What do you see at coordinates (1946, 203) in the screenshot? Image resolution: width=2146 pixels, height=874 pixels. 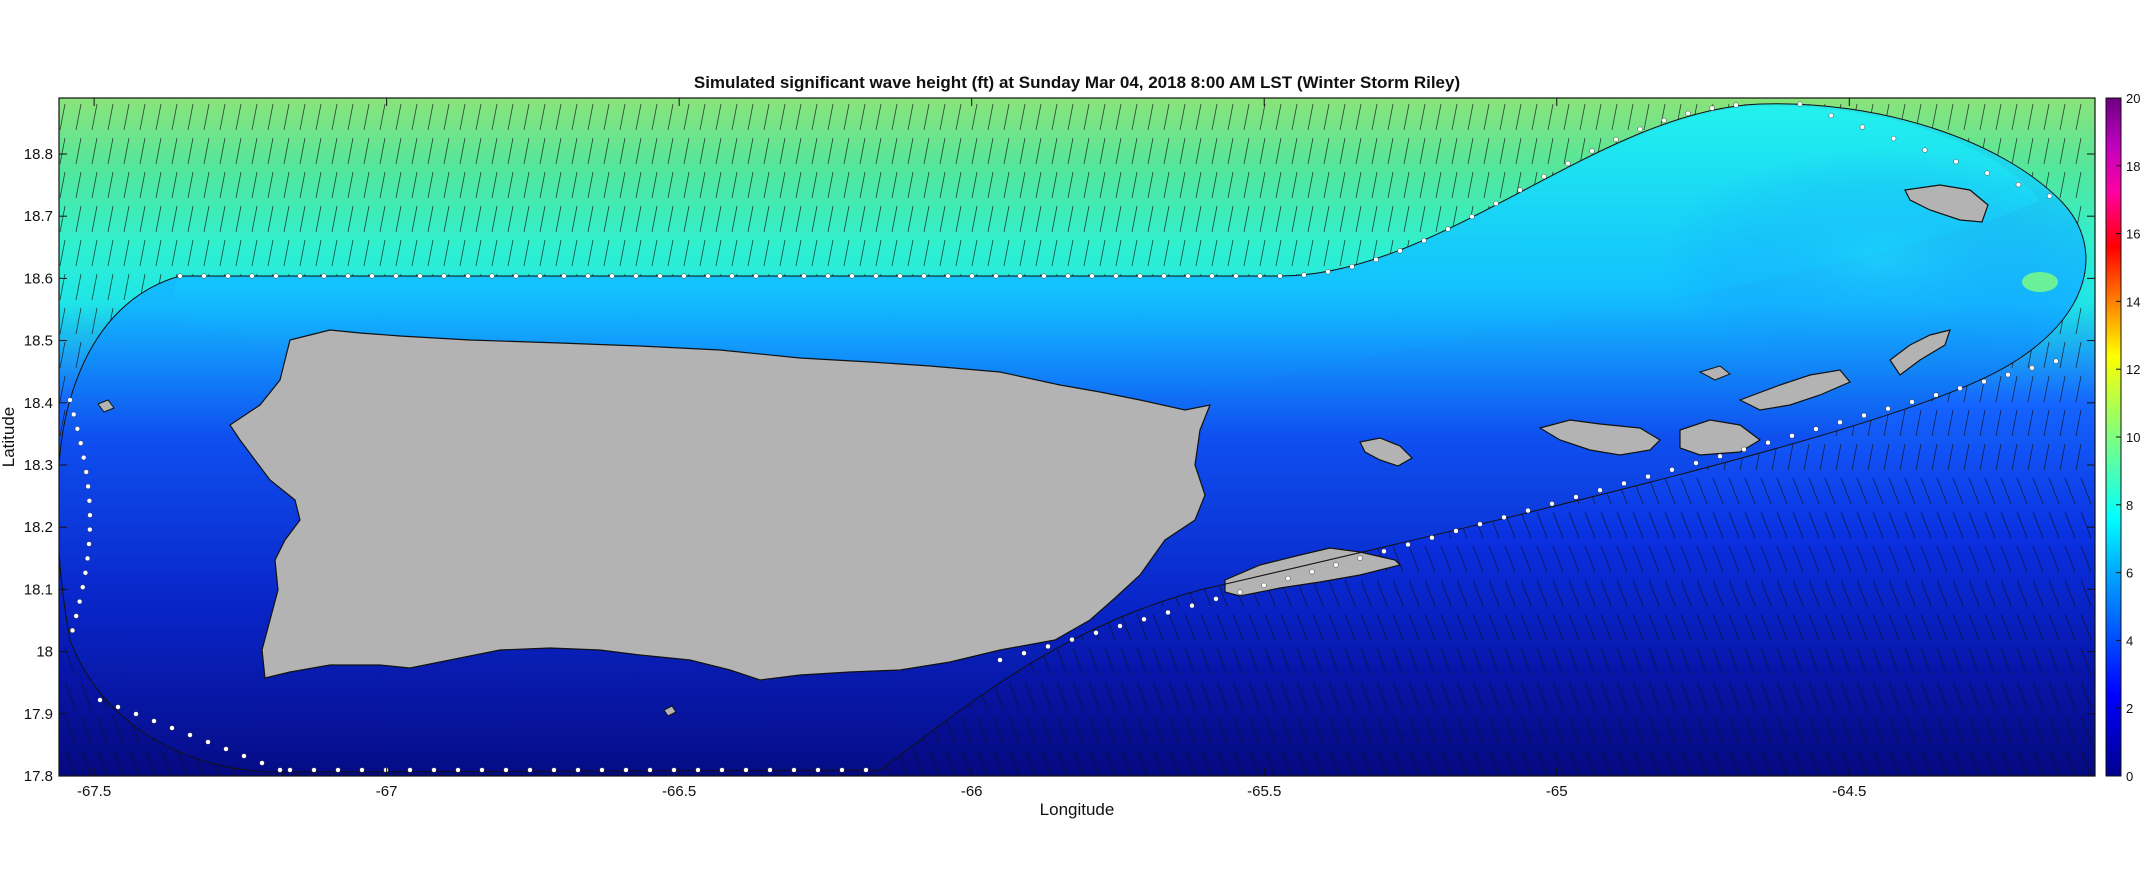 I see `anegada-land` at bounding box center [1946, 203].